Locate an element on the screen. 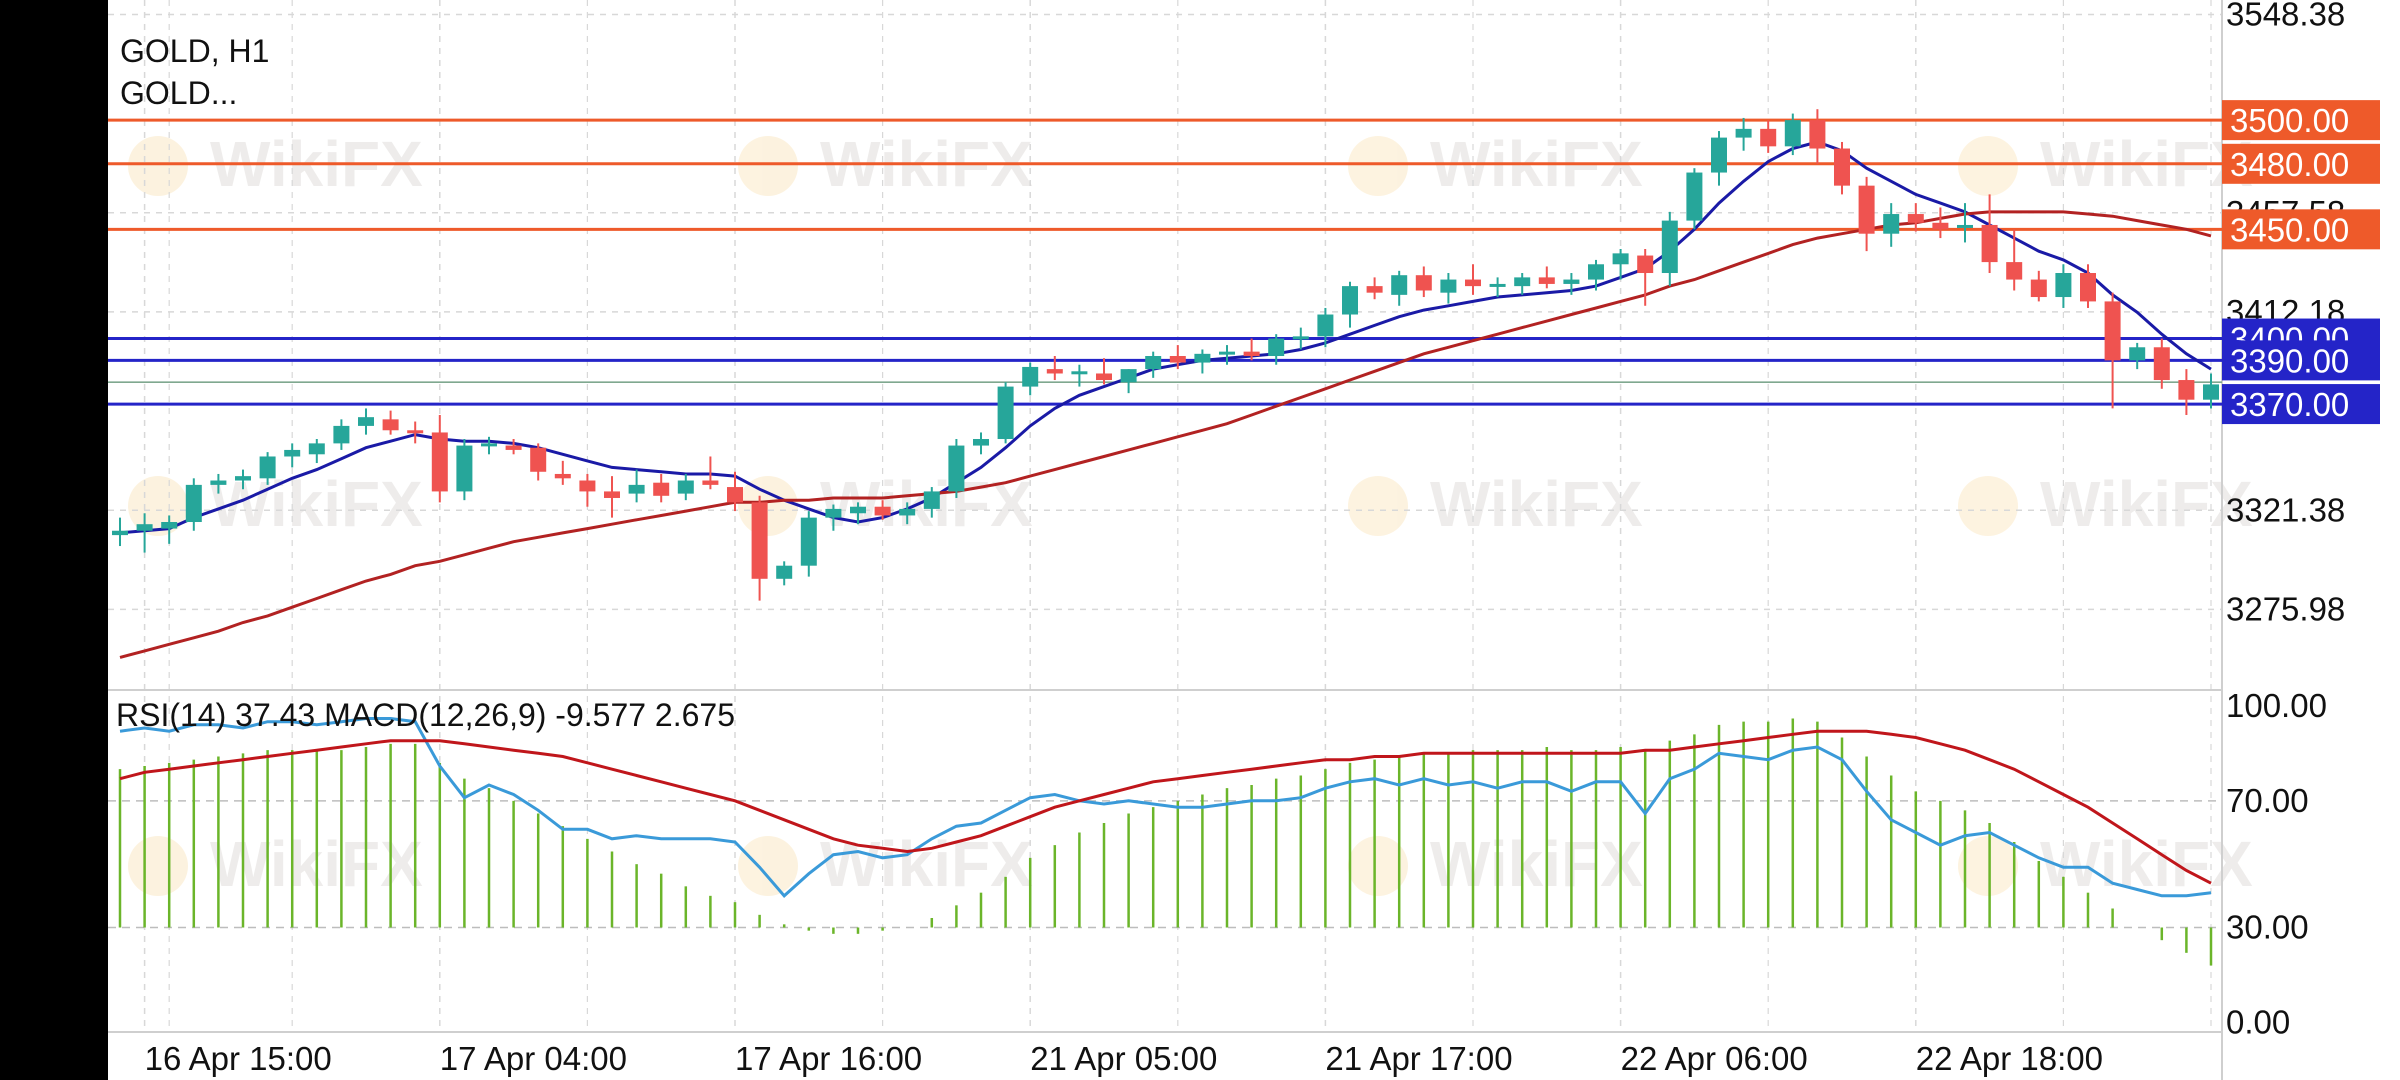 This screenshot has width=2400, height=1080. wikifx-watermark-text: WikiFX is located at coordinates (1536, 864).